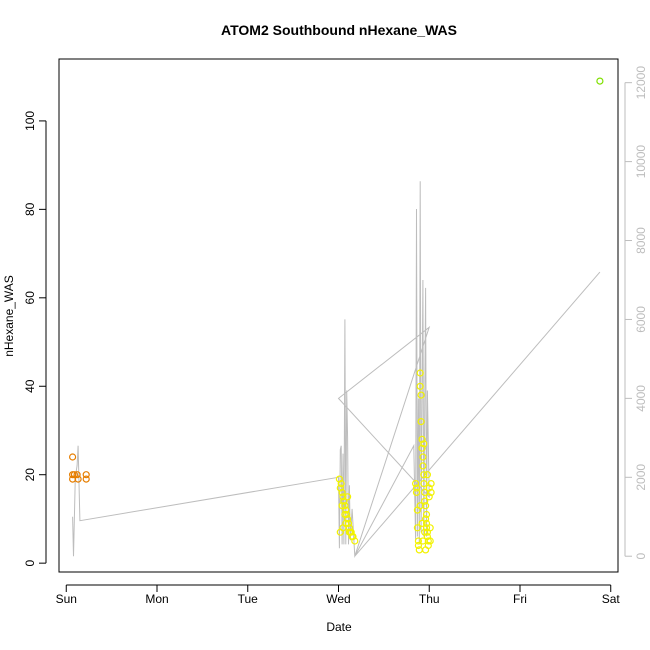 This screenshot has height=650, width=650. I want to click on x-tick-label: Thu, so click(429, 599).